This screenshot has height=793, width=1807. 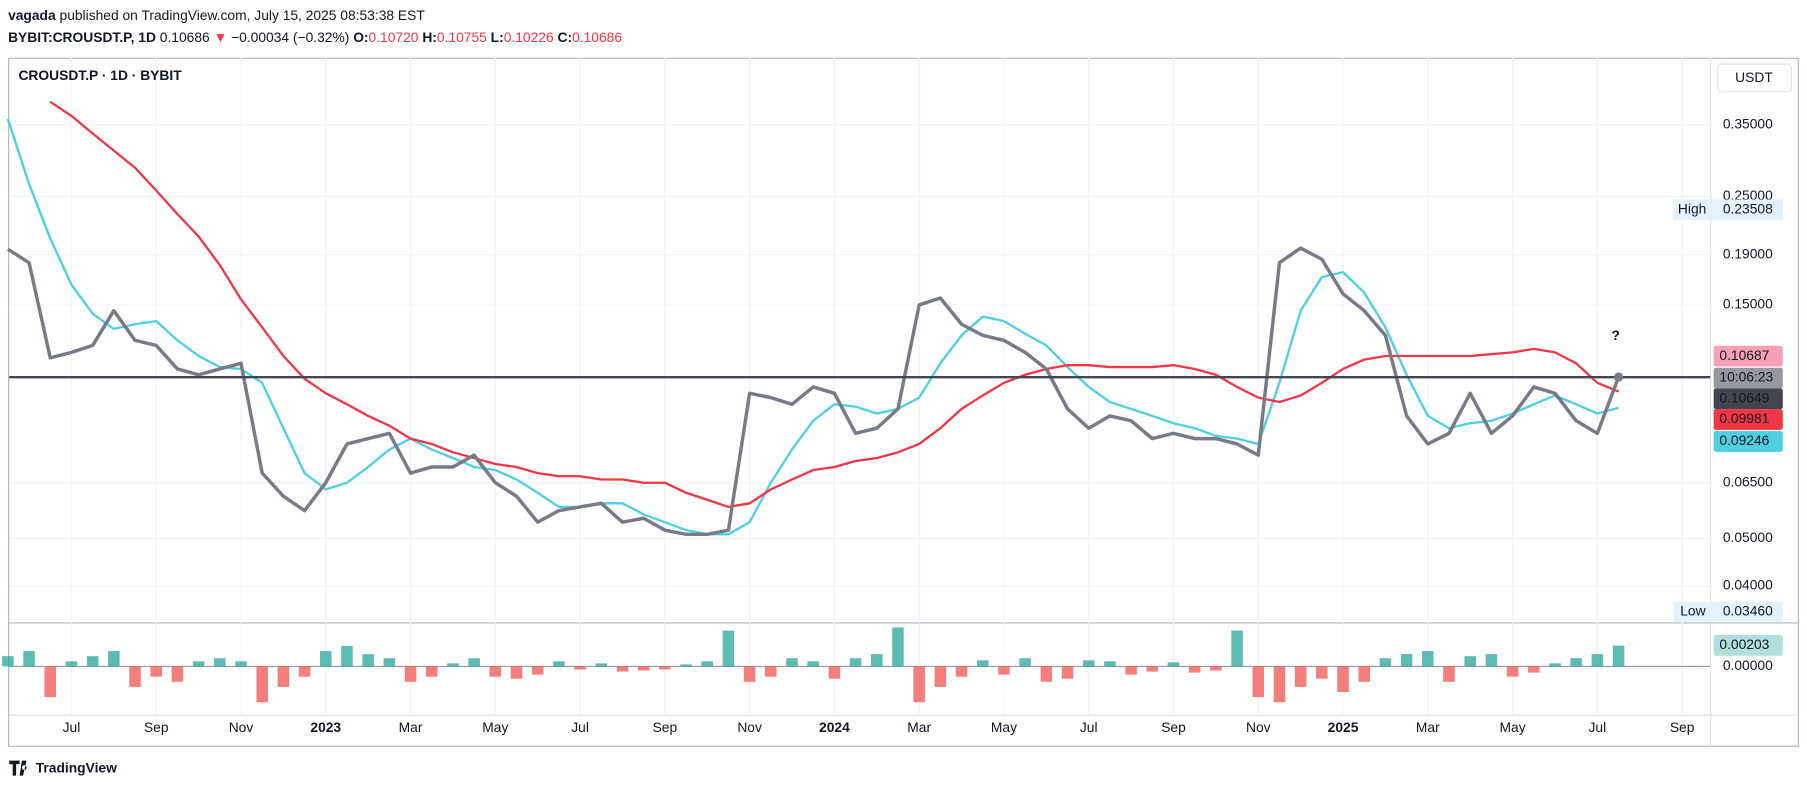 What do you see at coordinates (32, 15) in the screenshot?
I see `author: vagada` at bounding box center [32, 15].